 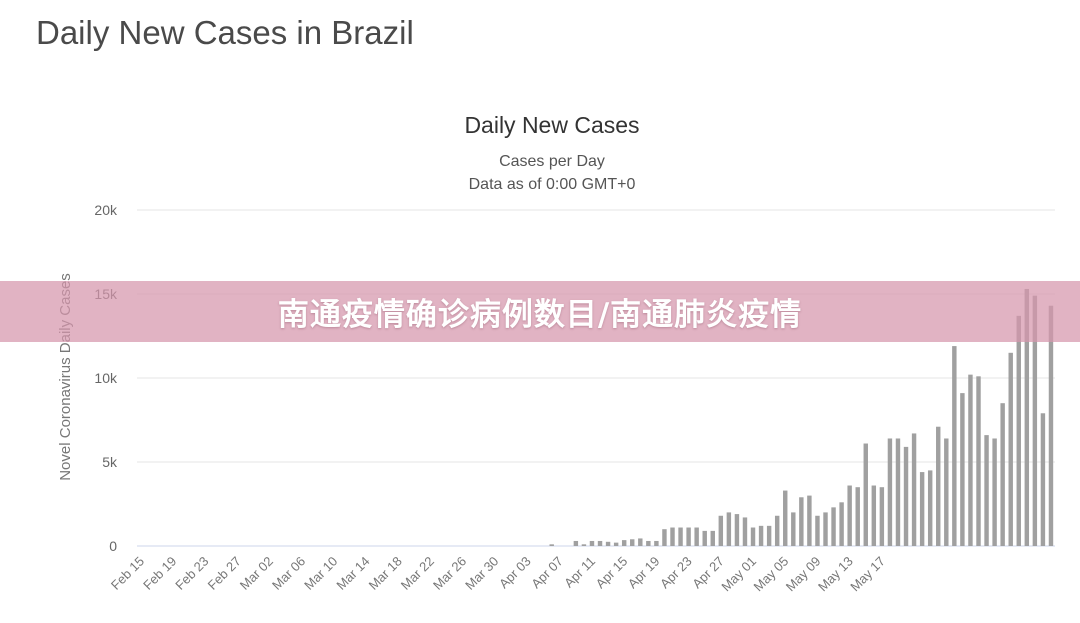 What do you see at coordinates (224, 573) in the screenshot?
I see `x-tick-label: Feb 27` at bounding box center [224, 573].